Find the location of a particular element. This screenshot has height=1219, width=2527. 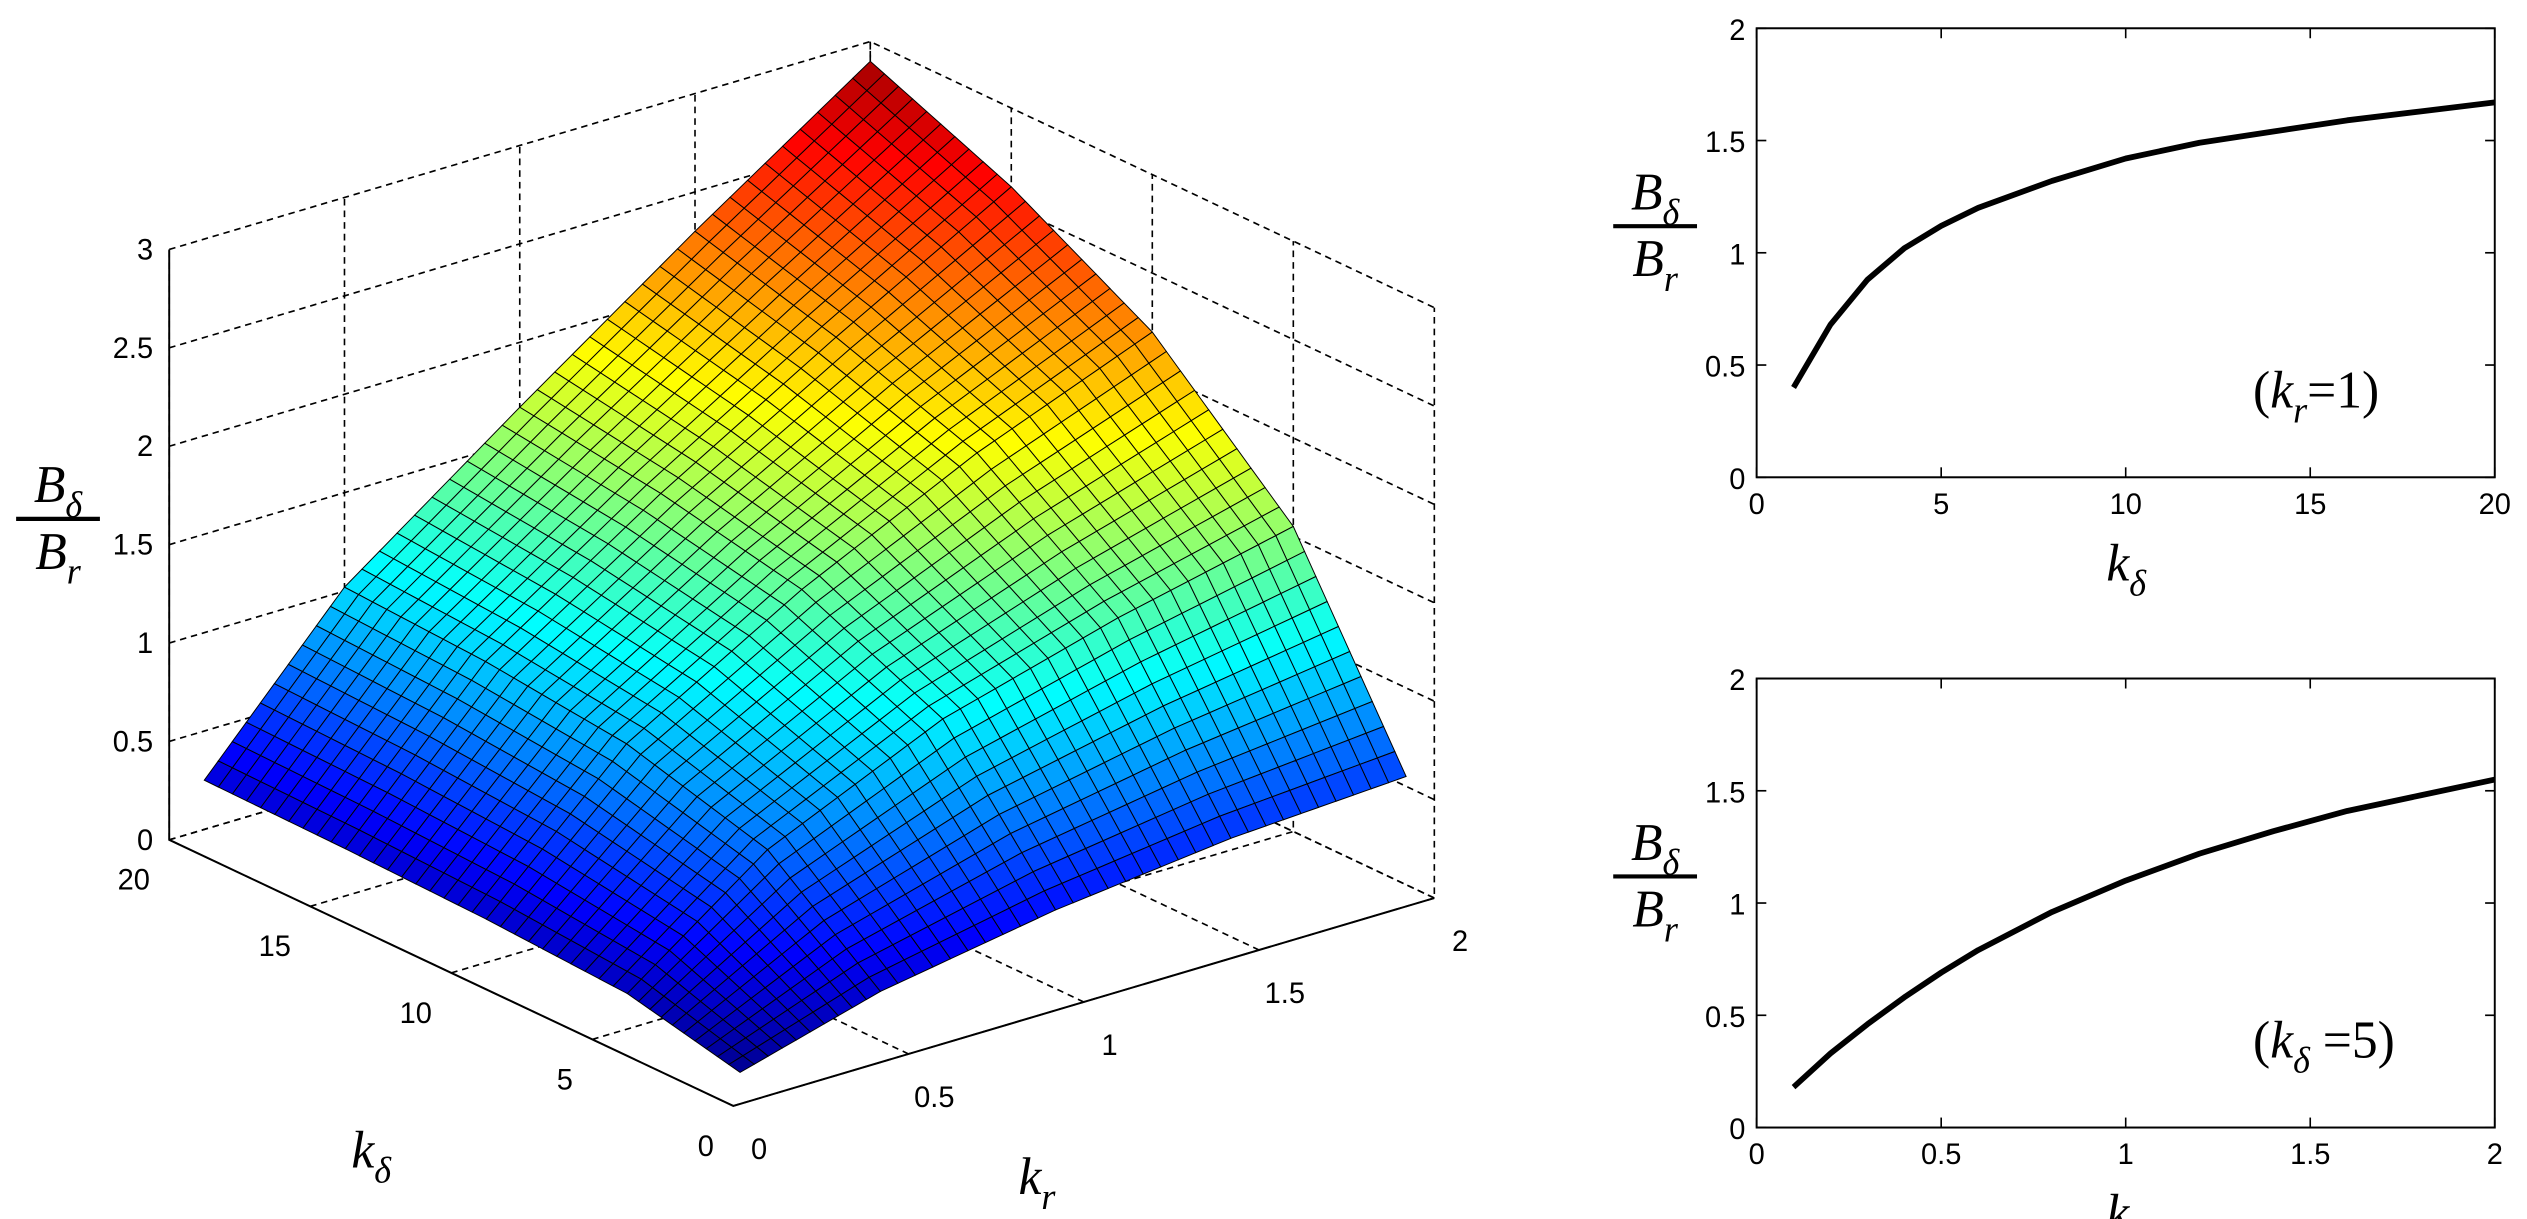

z-tick-label: 3 is located at coordinates (145, 250).